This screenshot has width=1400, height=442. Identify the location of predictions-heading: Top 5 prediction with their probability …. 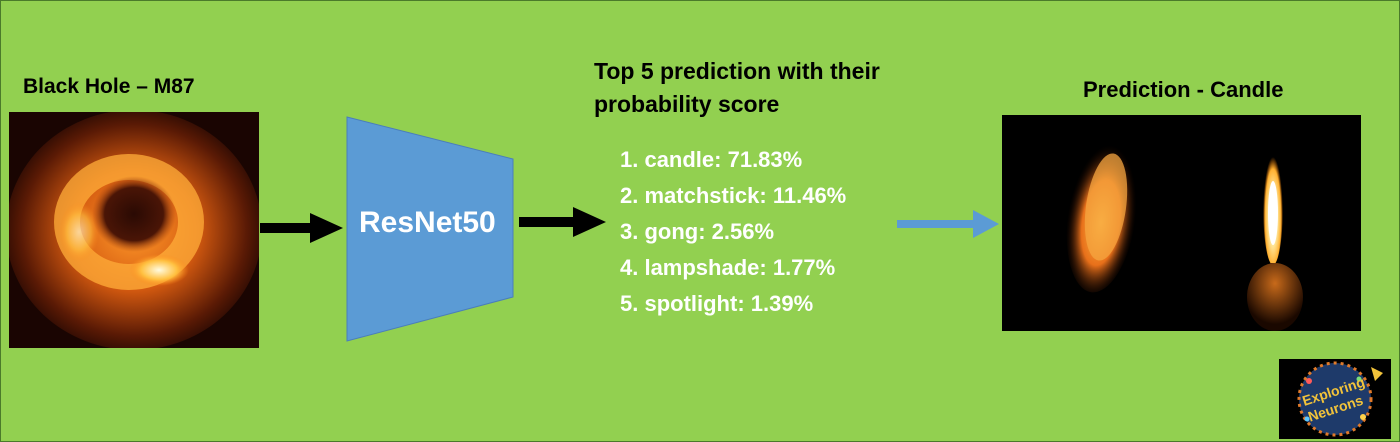
(737, 88).